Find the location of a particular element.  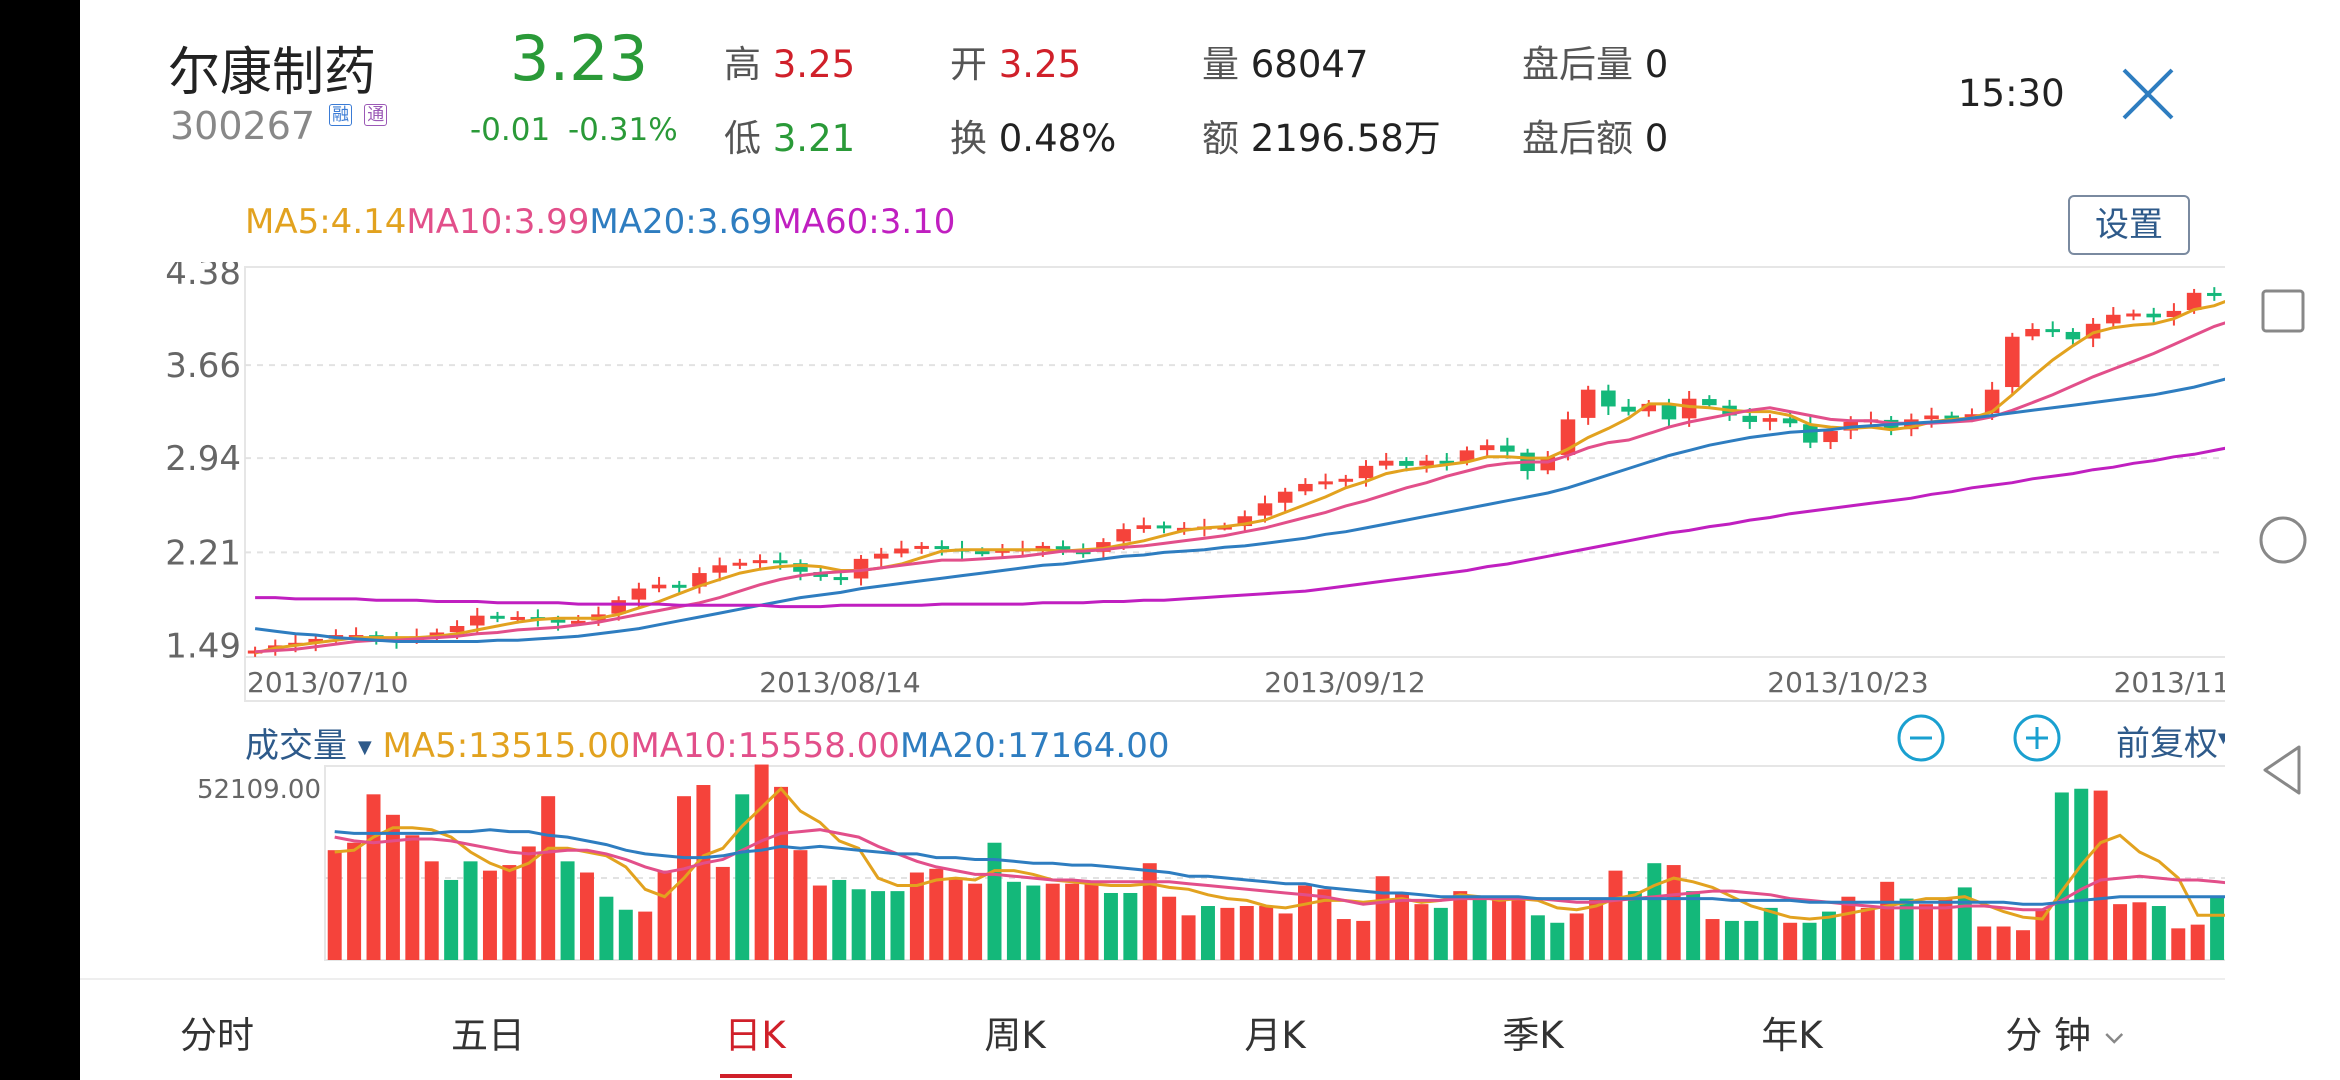

amount-label: 额 is located at coordinates (1220, 138).